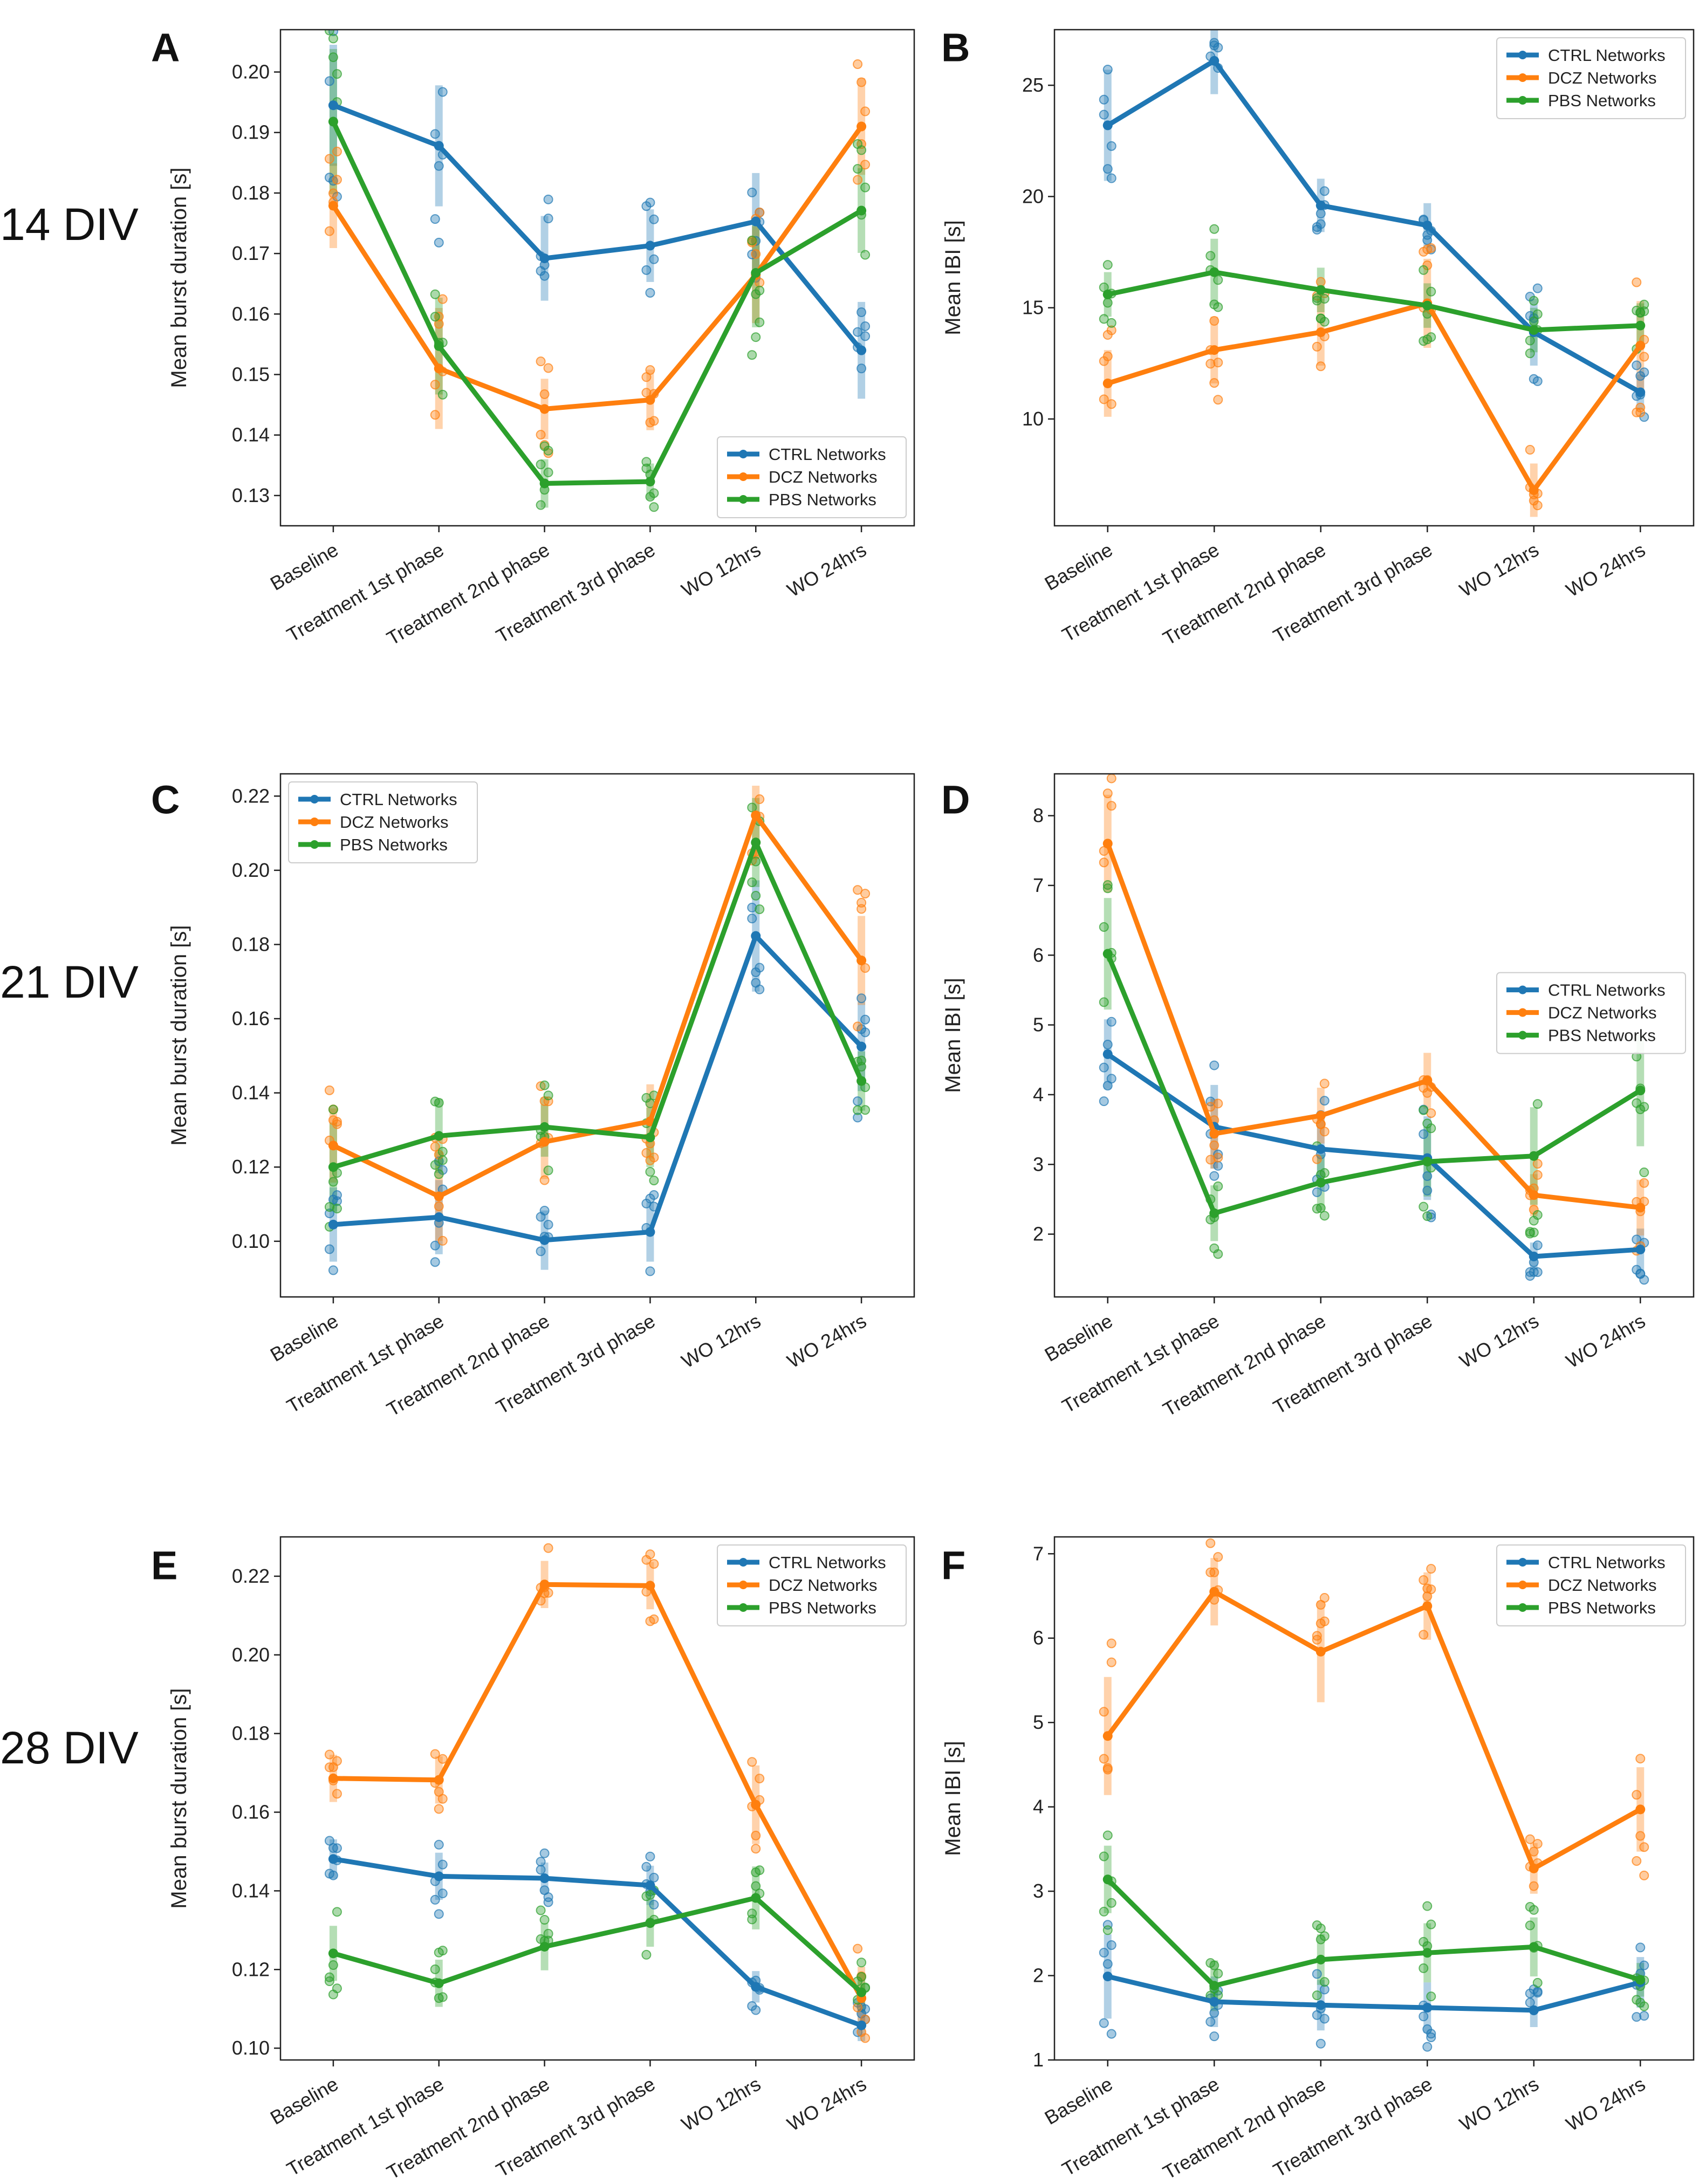 The image size is (1699, 2184). I want to click on y-tick-label: 0.22, so click(251, 1576).